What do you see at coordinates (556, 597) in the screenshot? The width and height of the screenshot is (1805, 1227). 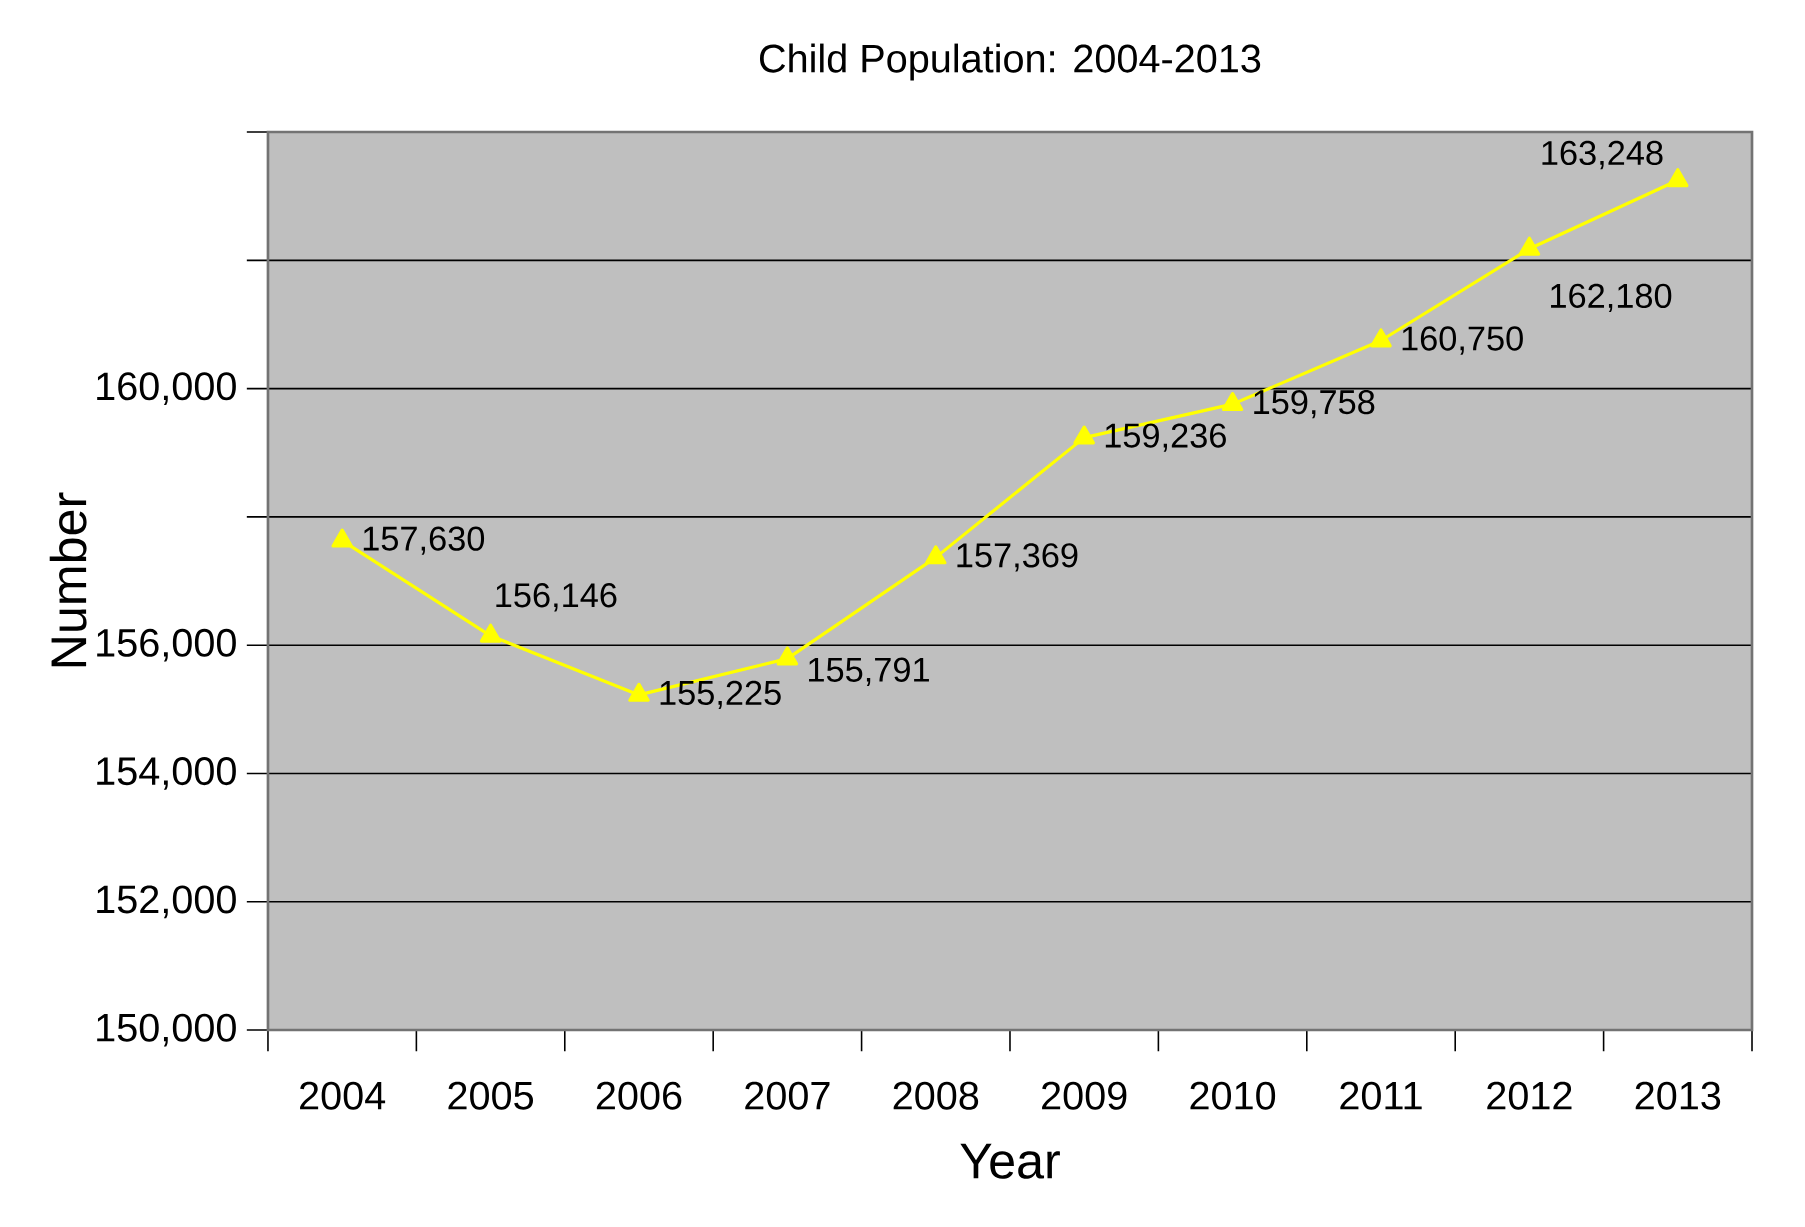 I see `data-label: 156,146` at bounding box center [556, 597].